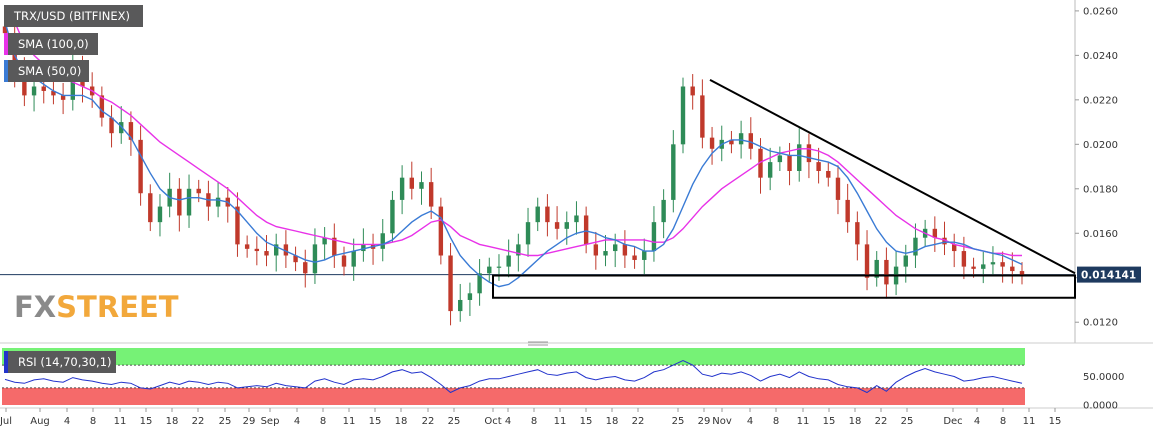 This screenshot has width=1153, height=436. I want to click on x-tick-label: Sep, so click(270, 421).